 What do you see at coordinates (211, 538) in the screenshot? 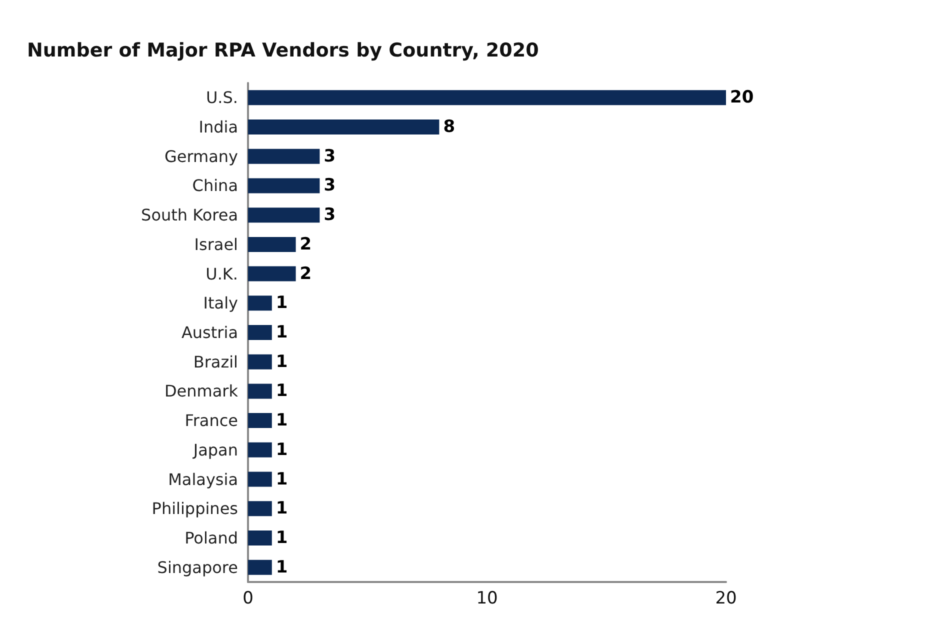
I see `y-tick-label: Poland` at bounding box center [211, 538].